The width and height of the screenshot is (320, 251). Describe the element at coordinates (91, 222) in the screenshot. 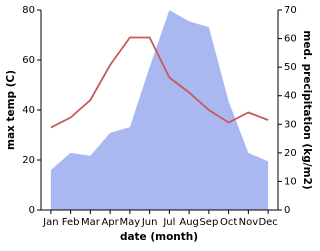

I see `x-tick-label: Mar` at that location.